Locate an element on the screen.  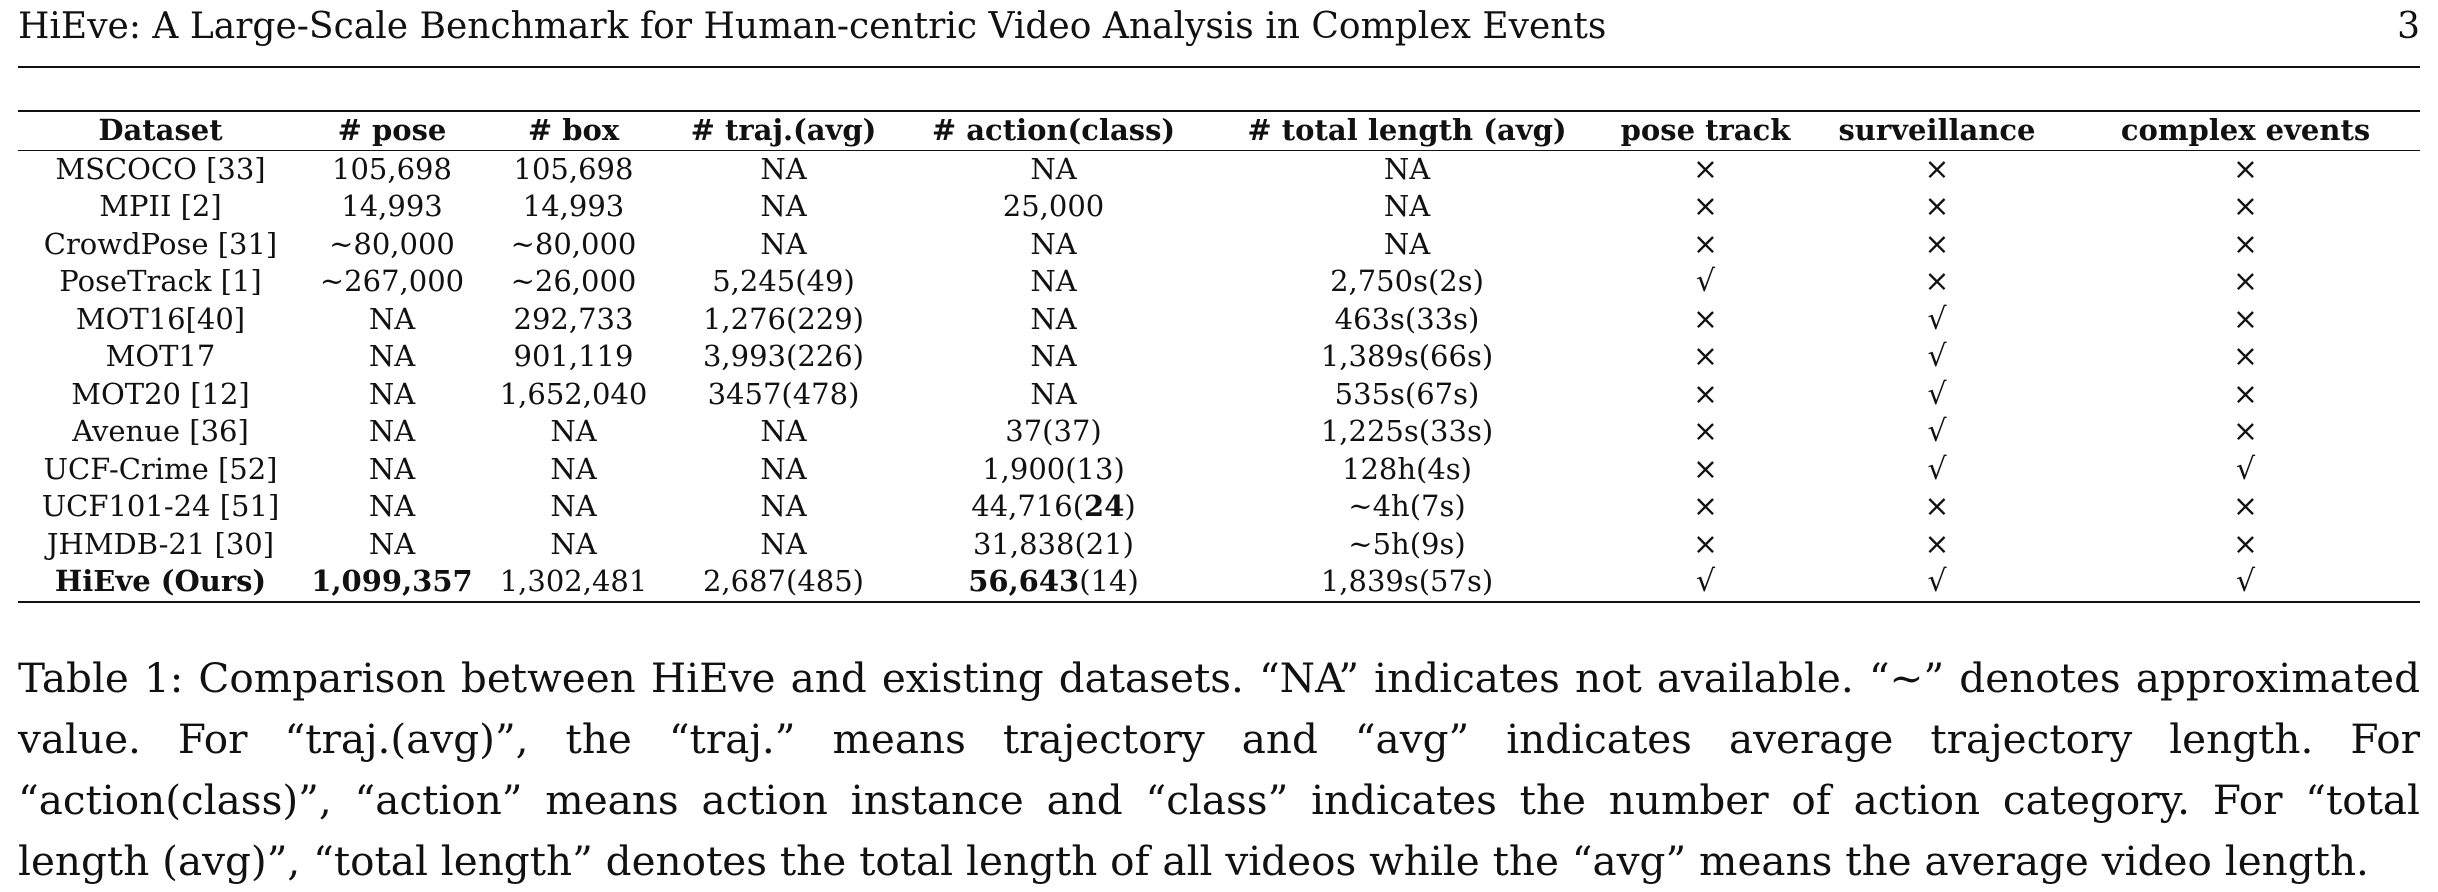
cell-total-length-text: 535s(67s) is located at coordinates (1407, 393).